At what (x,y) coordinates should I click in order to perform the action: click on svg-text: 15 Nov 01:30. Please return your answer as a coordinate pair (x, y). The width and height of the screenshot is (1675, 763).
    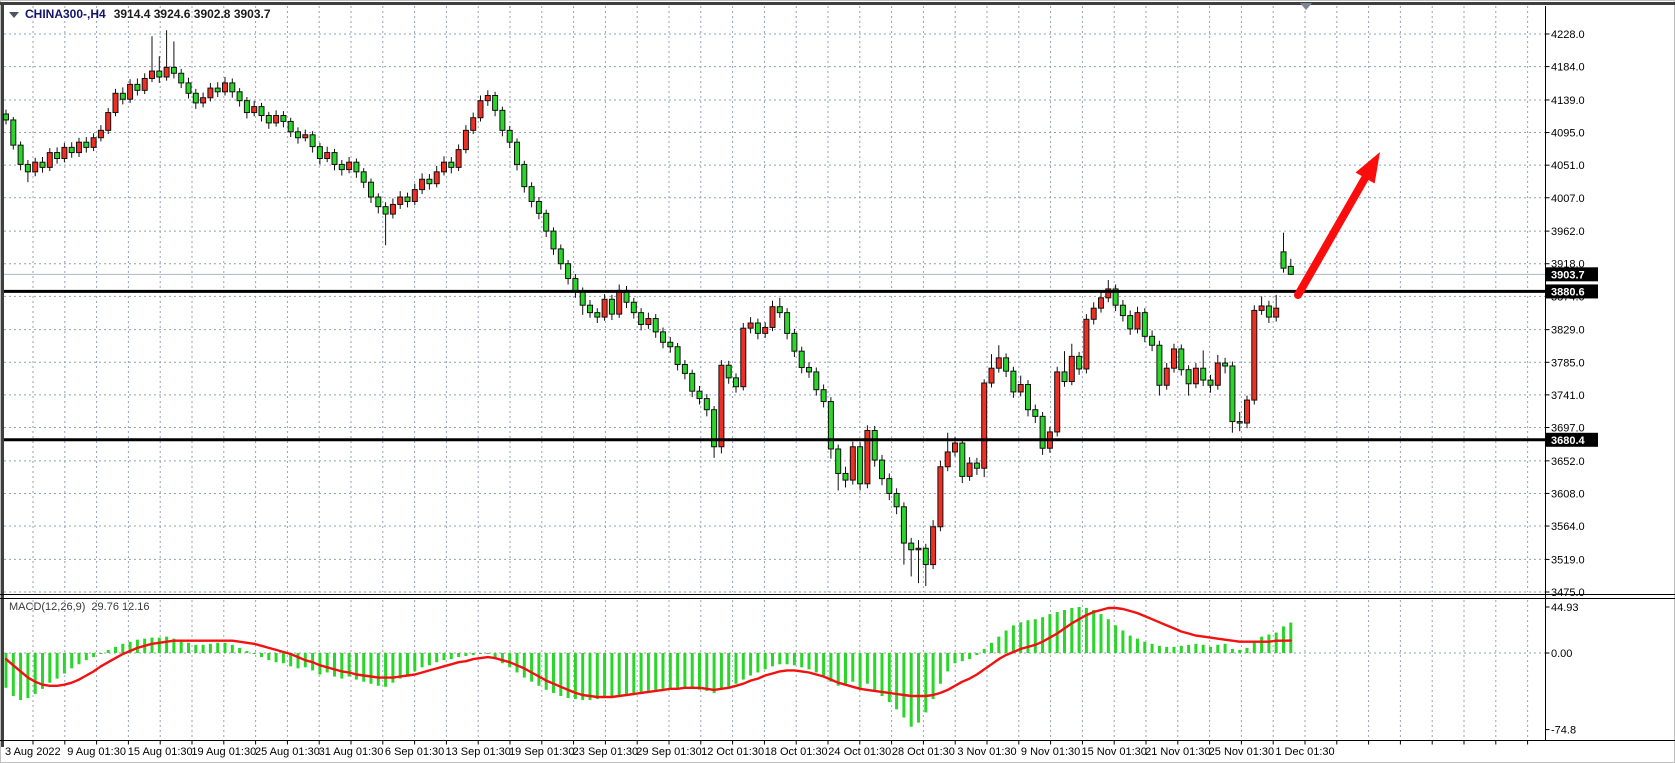
    Looking at the image, I should click on (1113, 752).